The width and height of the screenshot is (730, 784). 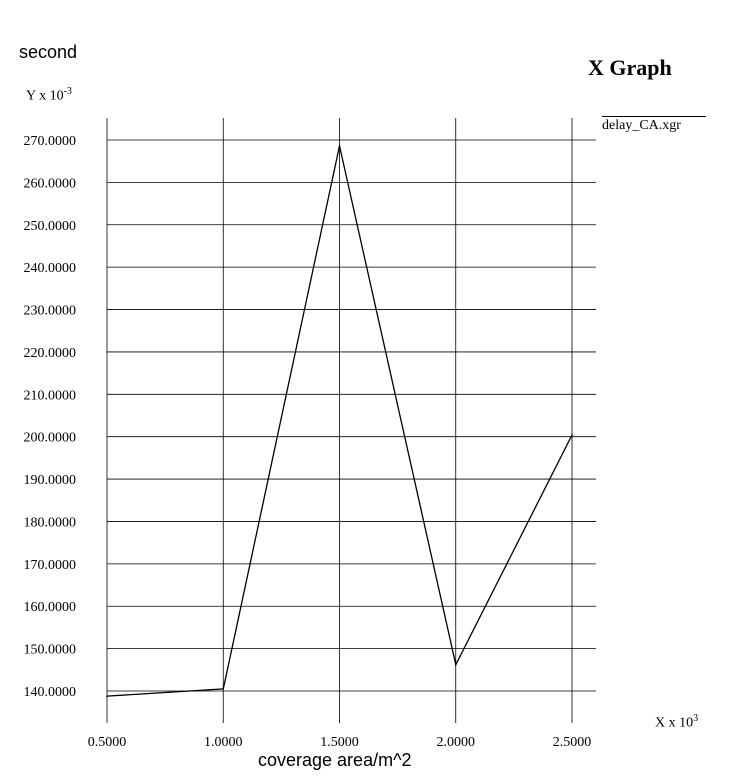 What do you see at coordinates (641, 125) in the screenshot?
I see `legend-entry: delay_CA.xgr` at bounding box center [641, 125].